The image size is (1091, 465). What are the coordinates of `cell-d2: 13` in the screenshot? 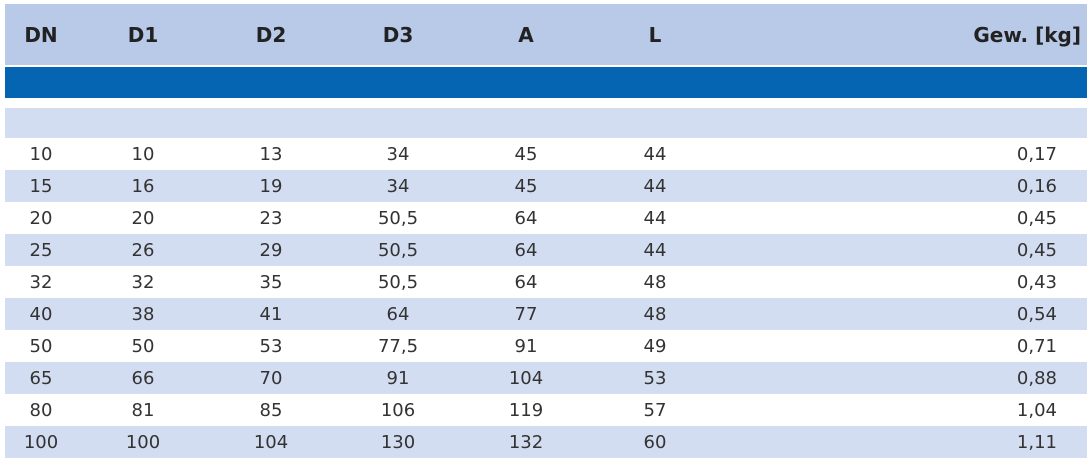 It's located at (271, 154).